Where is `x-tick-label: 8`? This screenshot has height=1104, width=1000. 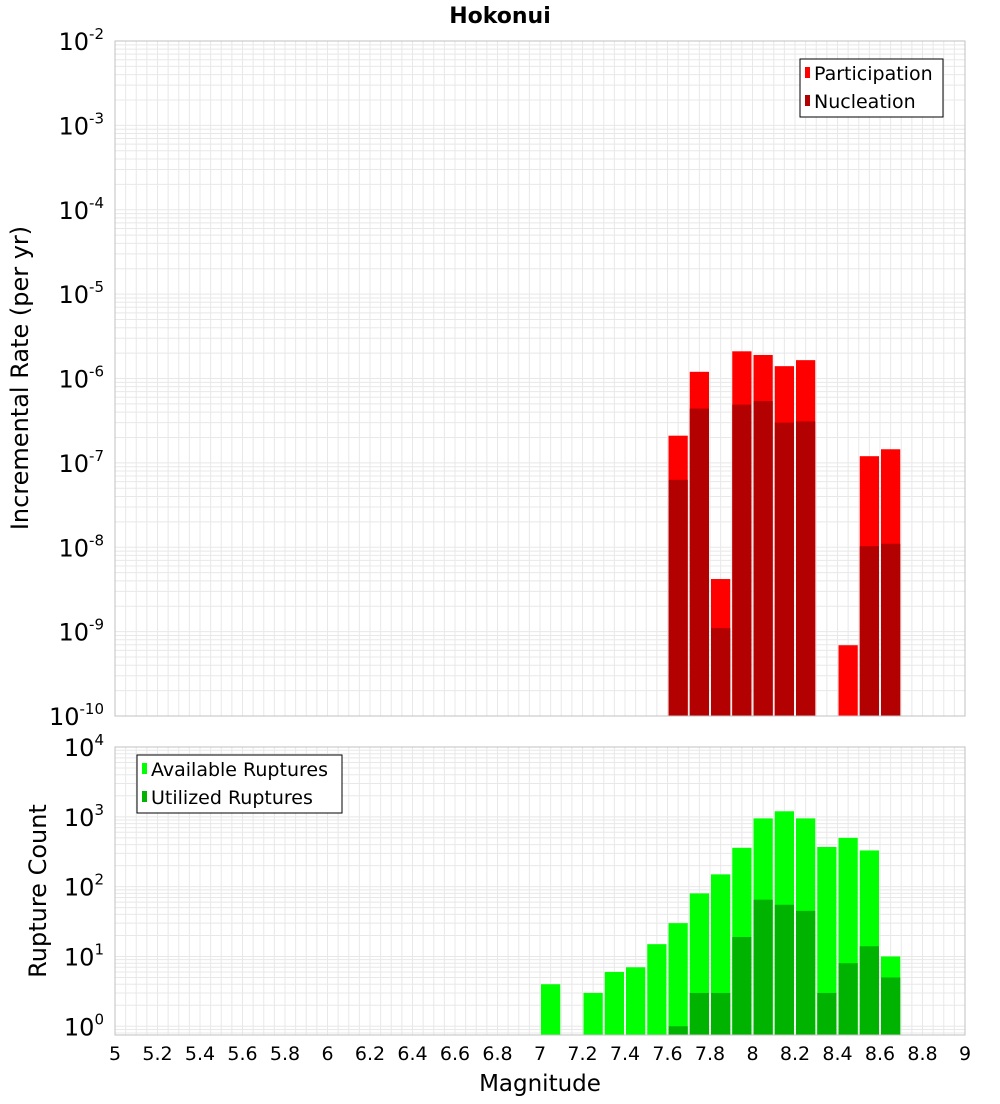 x-tick-label: 8 is located at coordinates (752, 1054).